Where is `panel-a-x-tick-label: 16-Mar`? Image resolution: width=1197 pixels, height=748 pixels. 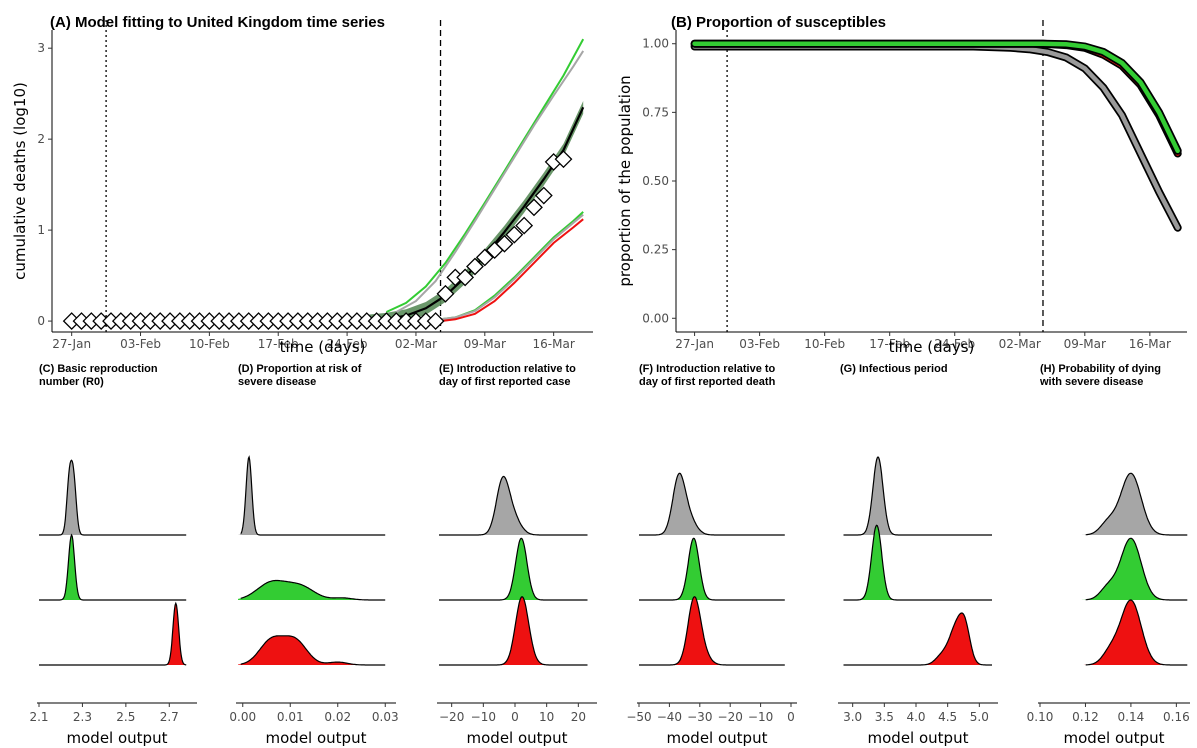 panel-a-x-tick-label: 16-Mar is located at coordinates (554, 344).